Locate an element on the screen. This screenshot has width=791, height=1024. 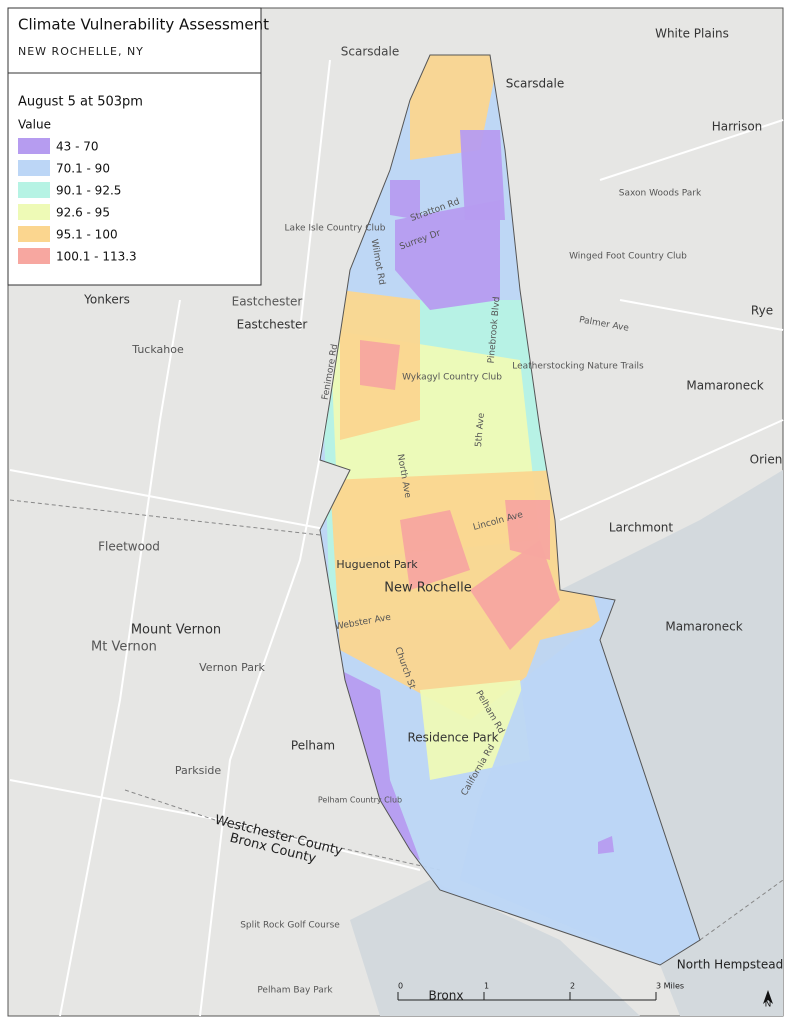
legend-label: 92.6 - 95 is located at coordinates (83, 213).